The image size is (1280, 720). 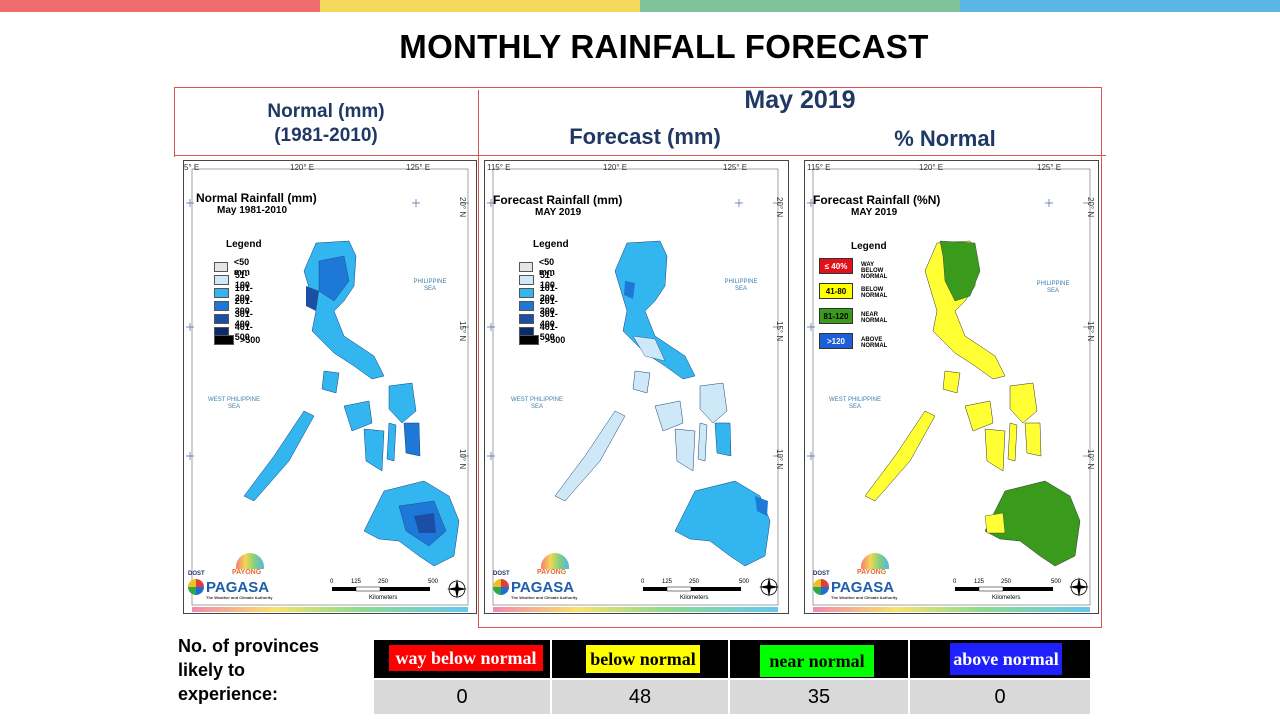 I want to click on island-mindanao, so click(x=722, y=523).